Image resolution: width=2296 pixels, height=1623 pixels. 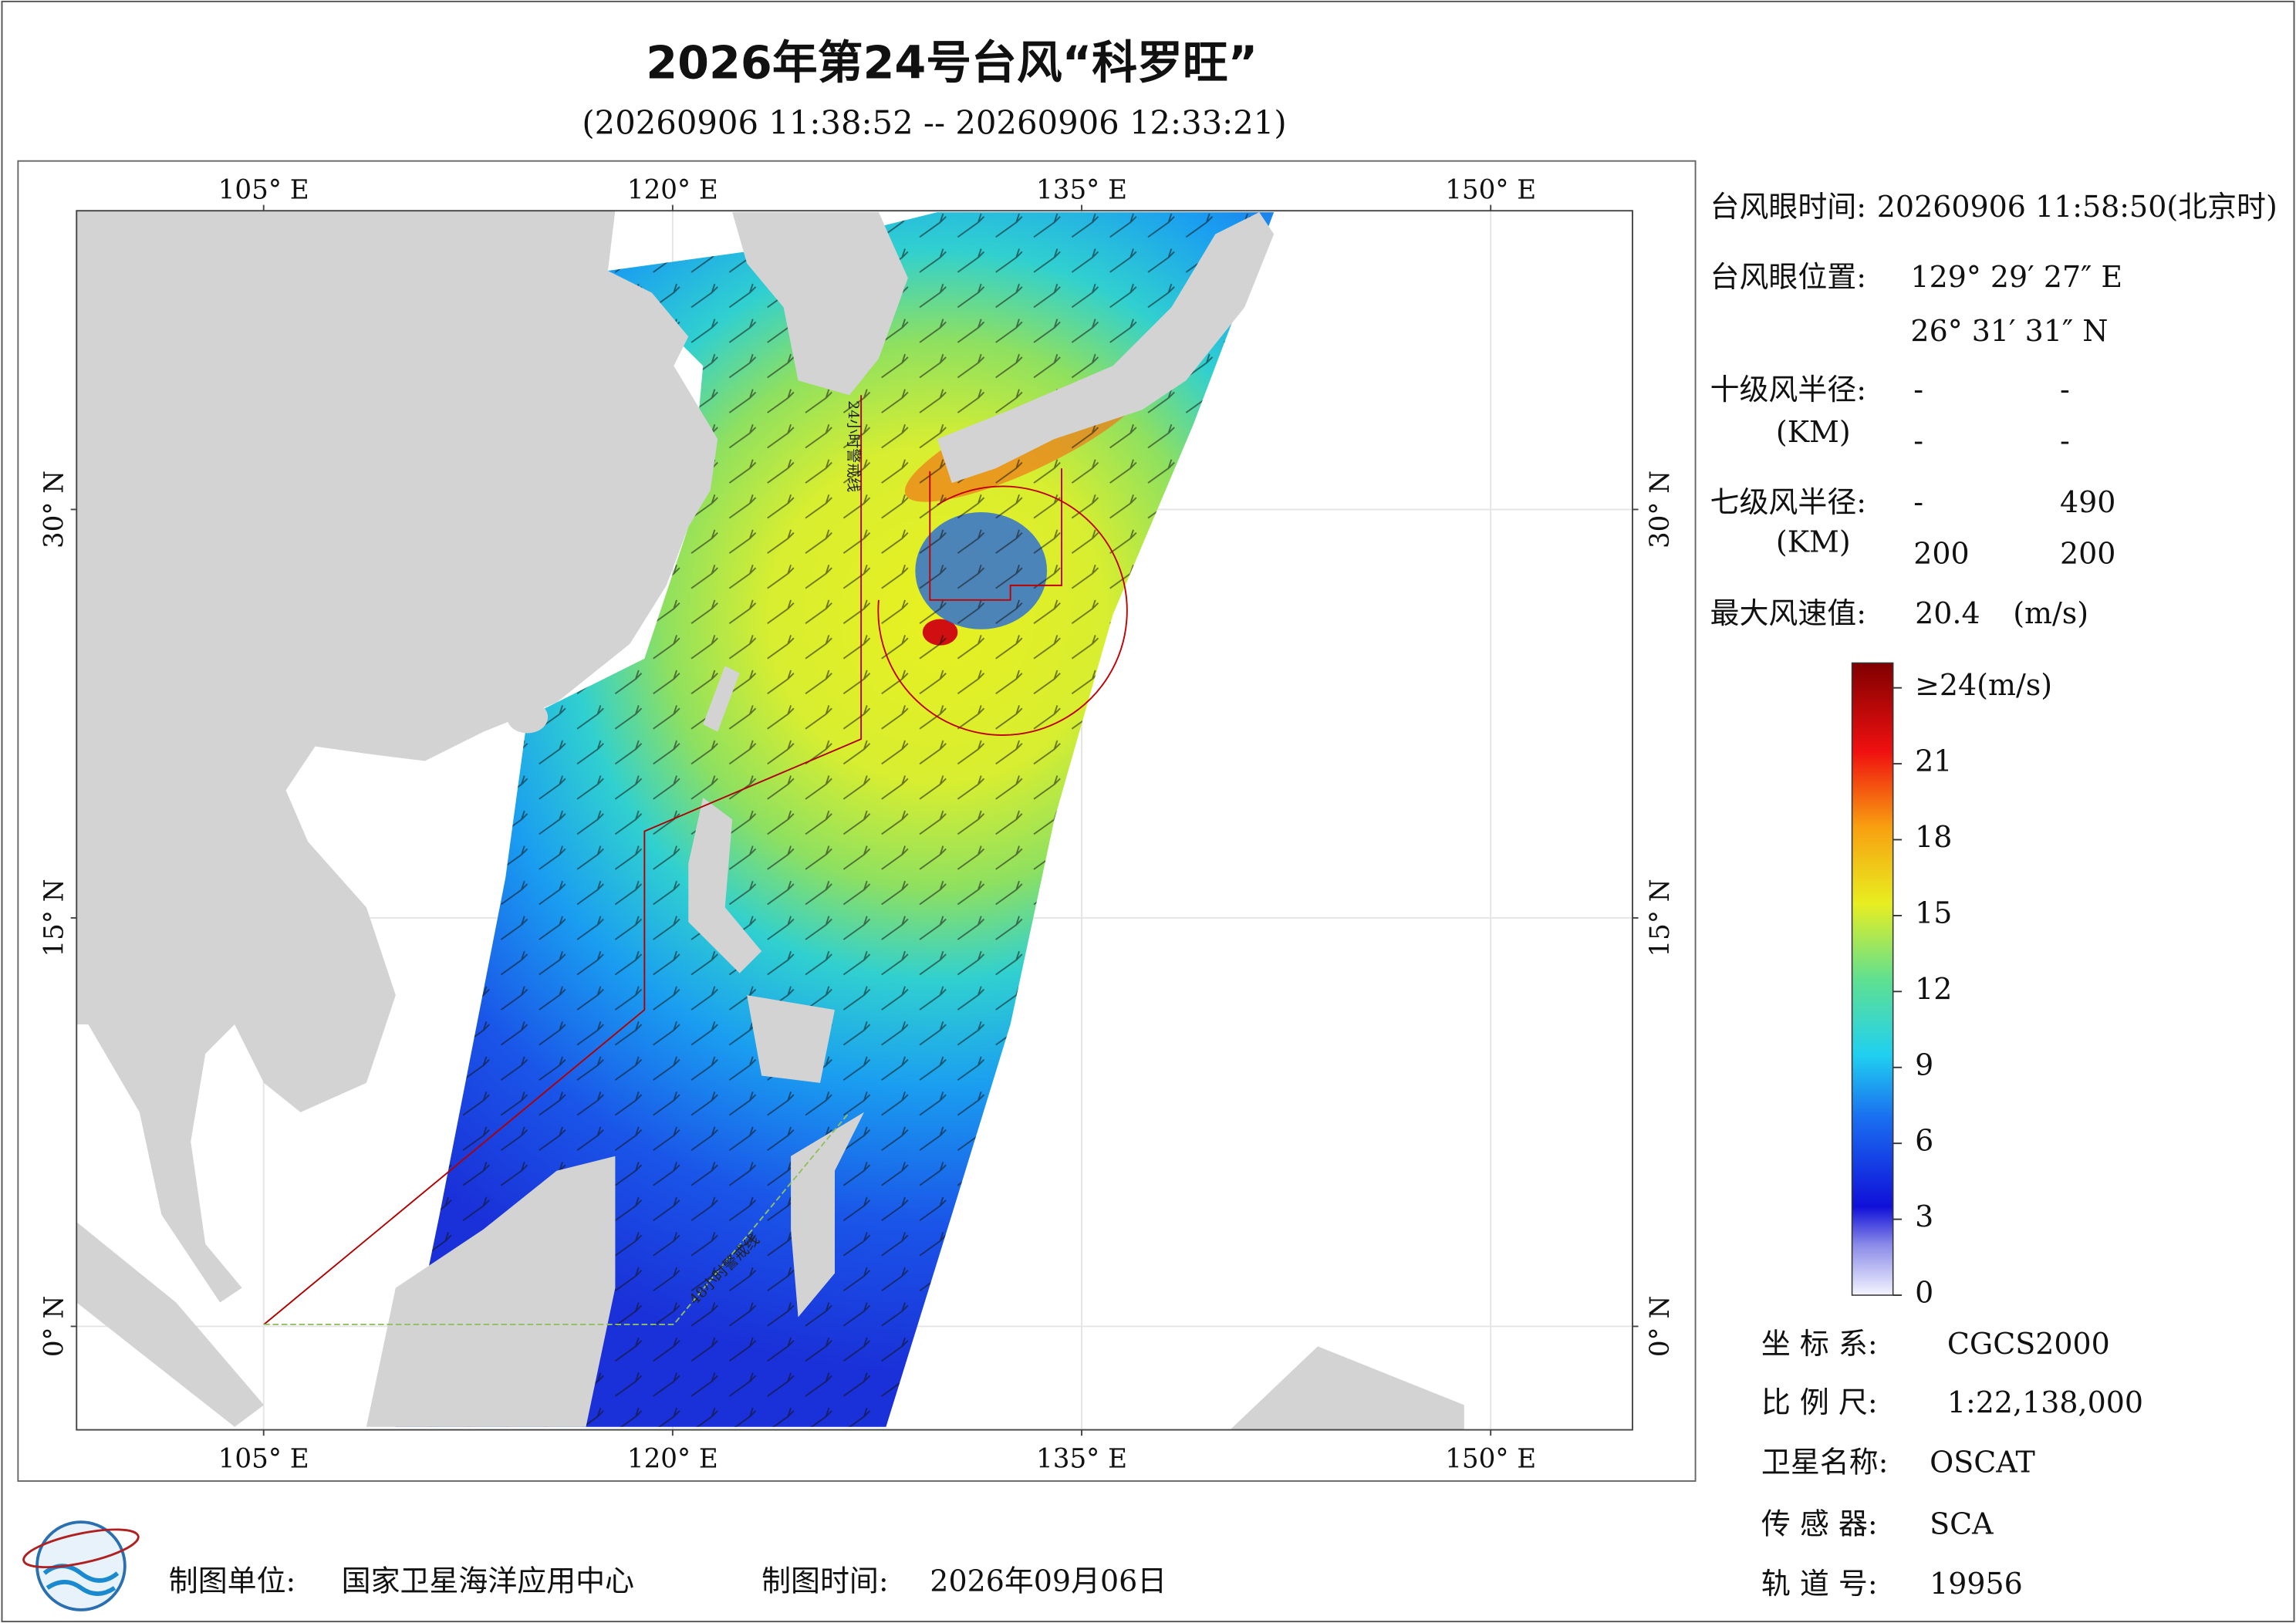 What do you see at coordinates (1933, 989) in the screenshot?
I see `colorbar-label: 12` at bounding box center [1933, 989].